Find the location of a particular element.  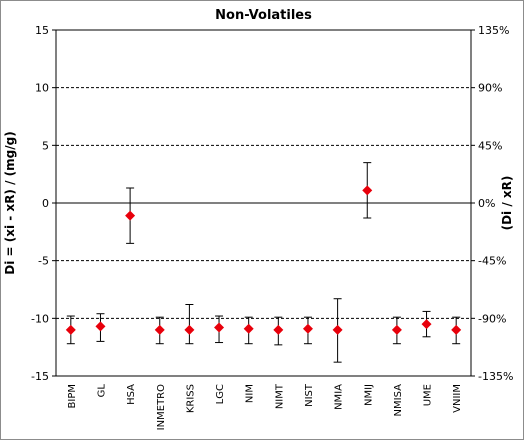

category-label: NIM is located at coordinates (250, 393).